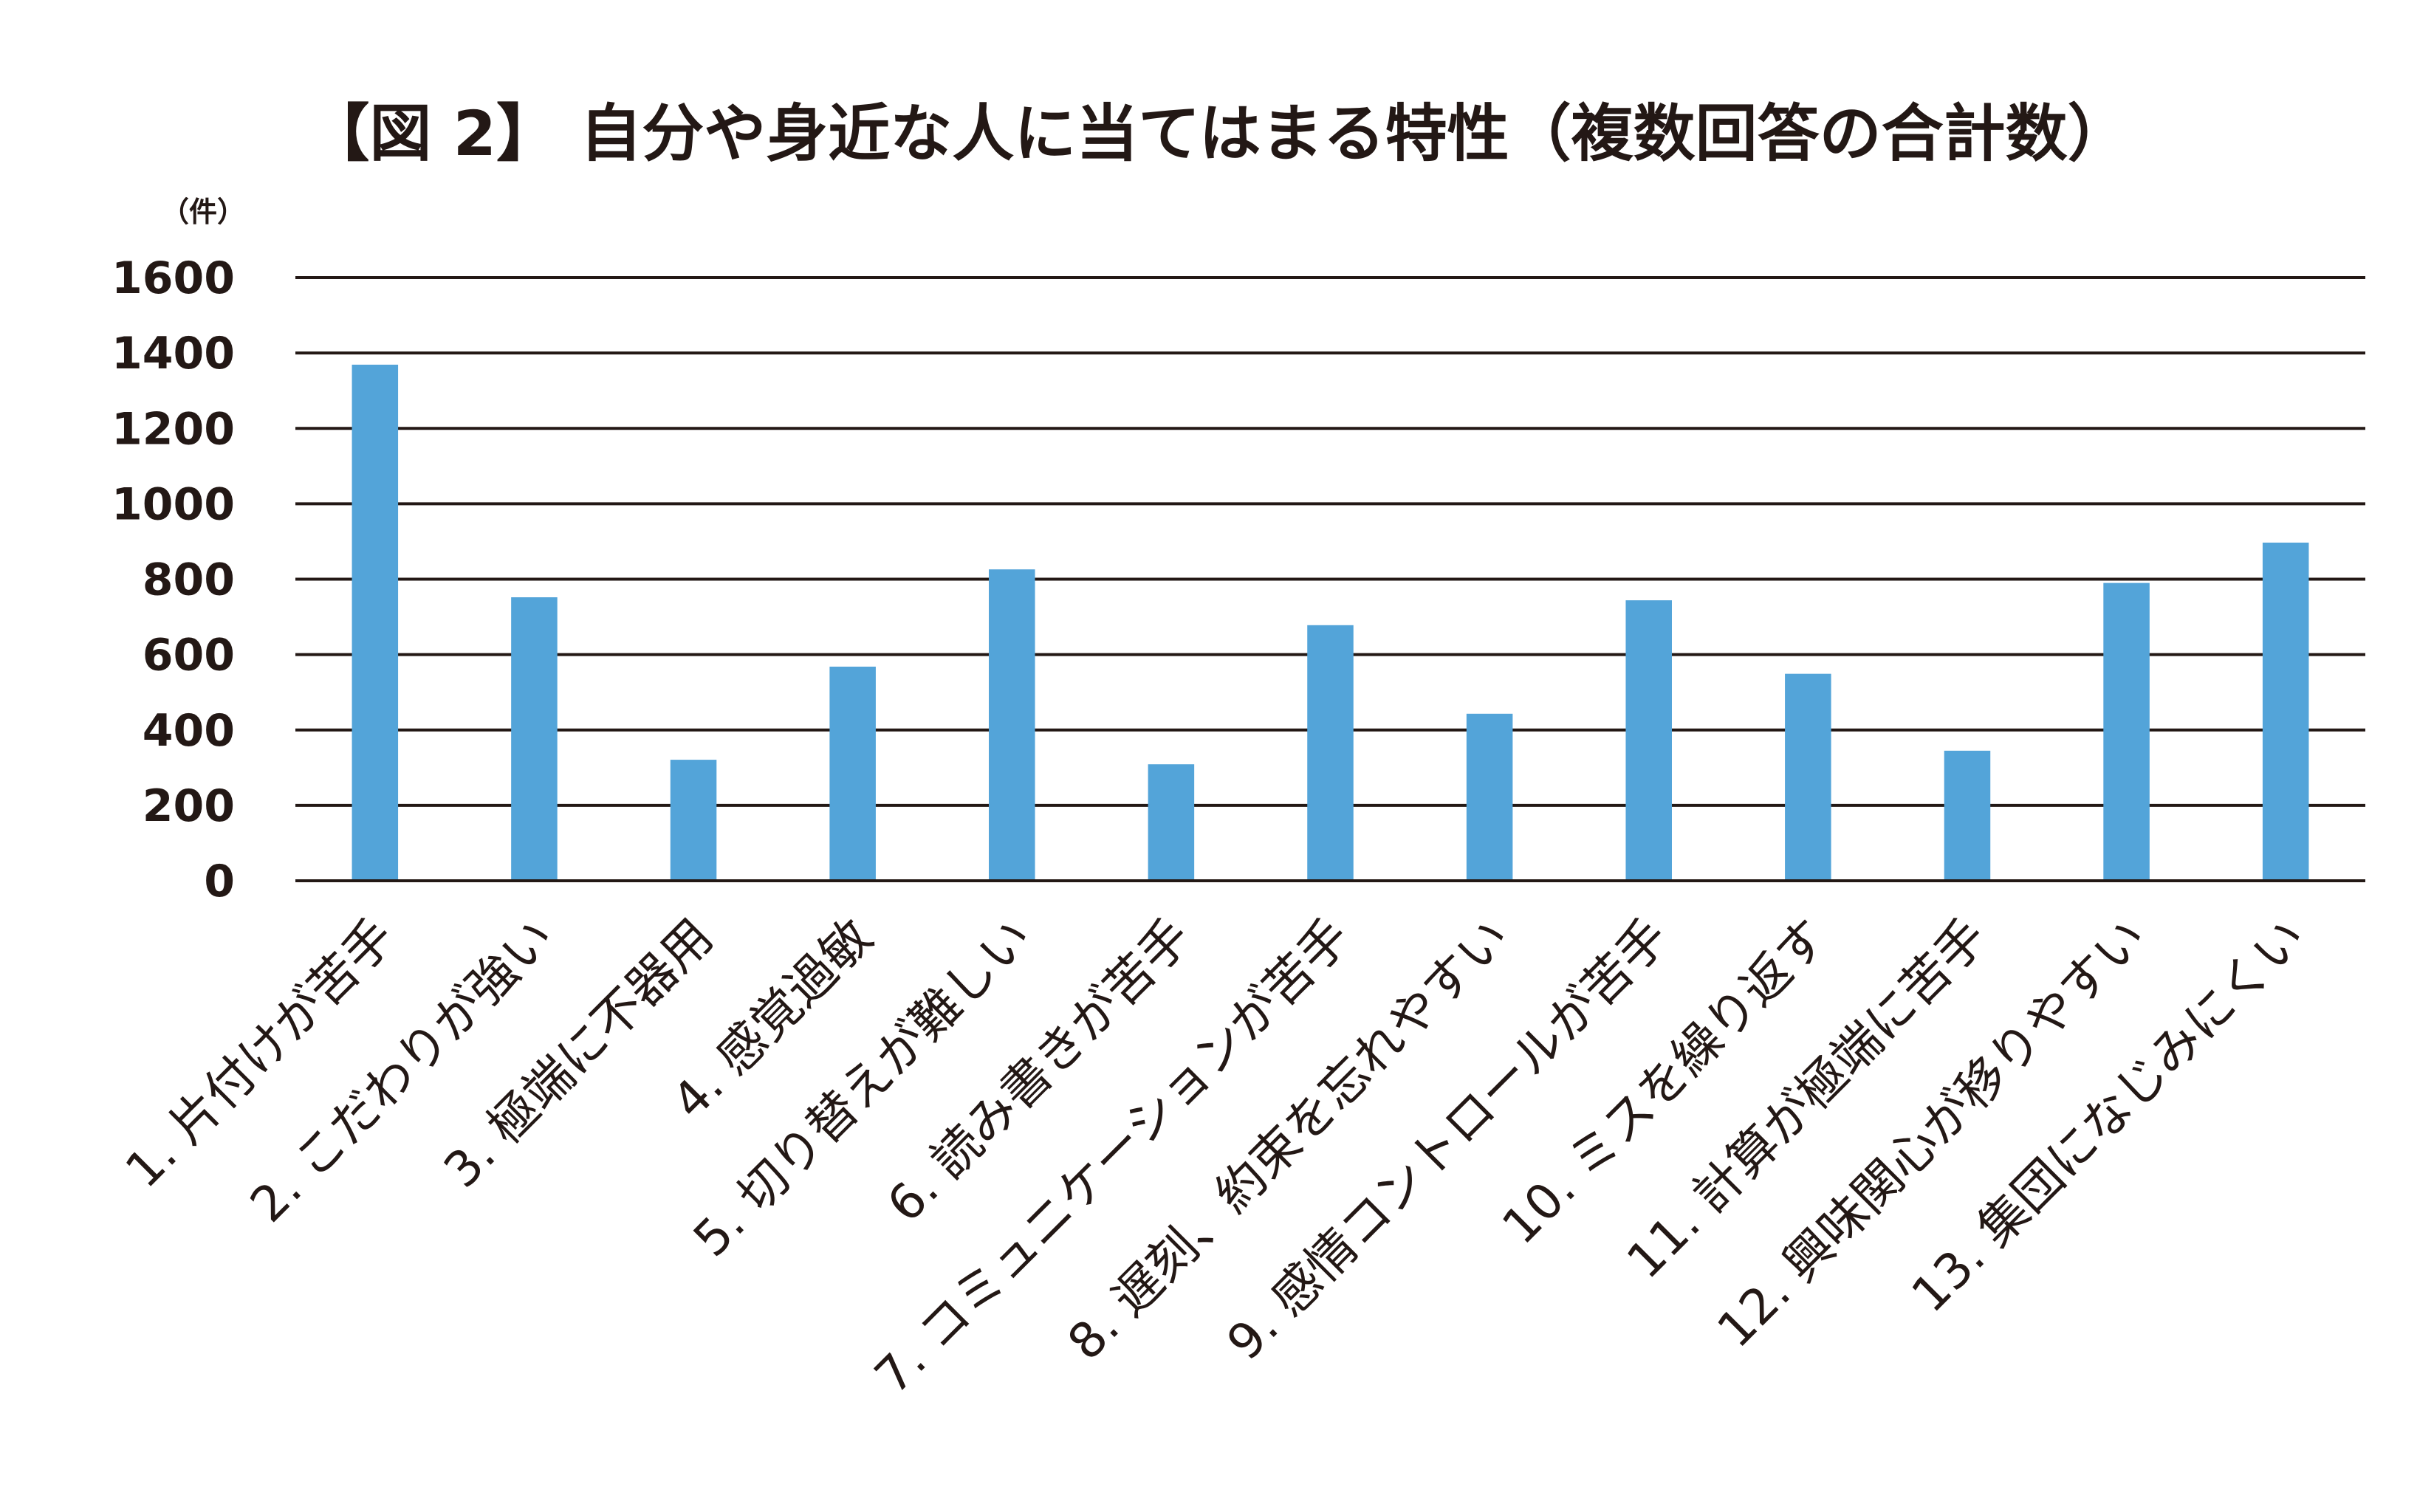  Describe the element at coordinates (1218, 133) in the screenshot. I see `chart-title: 【図 2】 自分や身近な人に当てはまる特性（複数回答の合計数）` at that location.